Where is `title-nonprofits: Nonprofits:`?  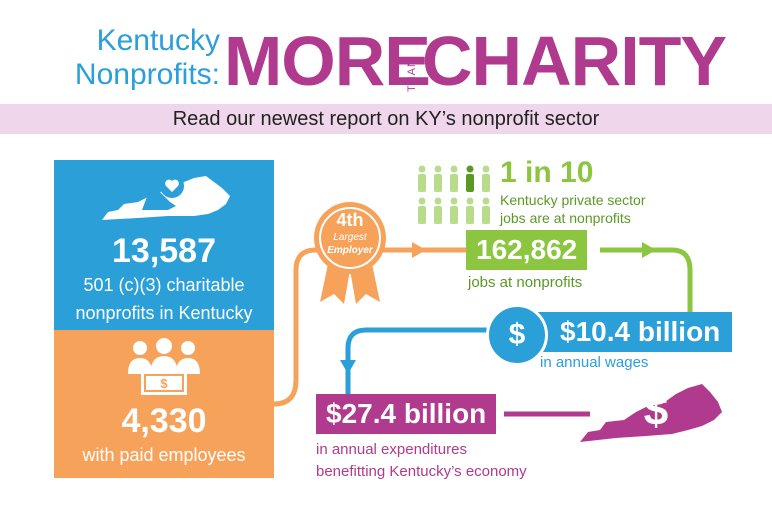
title-nonprofits: Nonprofits: is located at coordinates (147, 74).